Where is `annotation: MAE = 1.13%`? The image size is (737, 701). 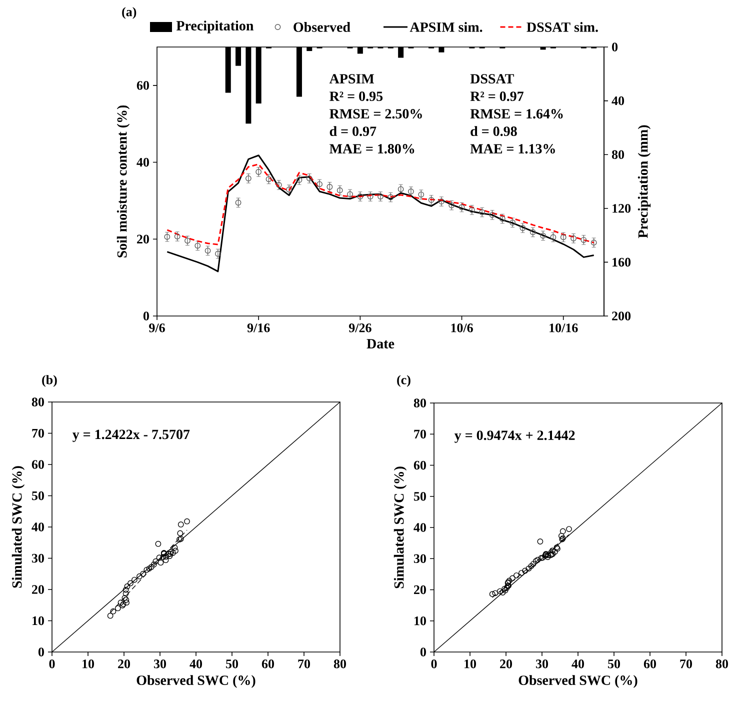
annotation: MAE = 1.13% is located at coordinates (512, 149).